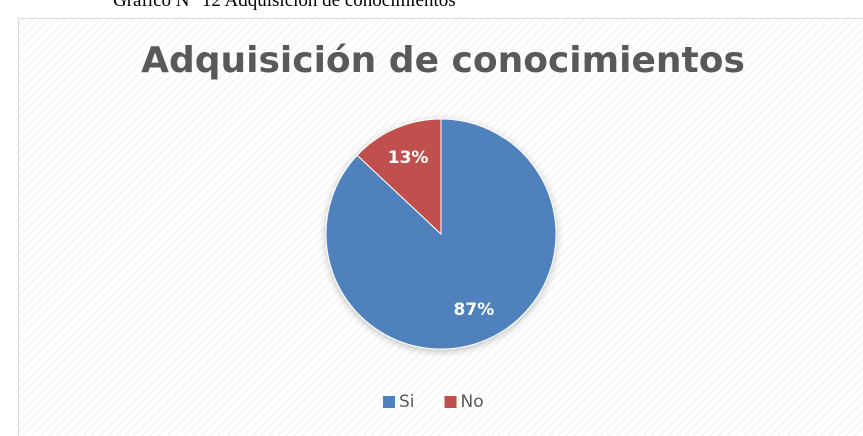 Image resolution: width=863 pixels, height=436 pixels. Describe the element at coordinates (407, 402) in the screenshot. I see `legend-label: Si` at that location.